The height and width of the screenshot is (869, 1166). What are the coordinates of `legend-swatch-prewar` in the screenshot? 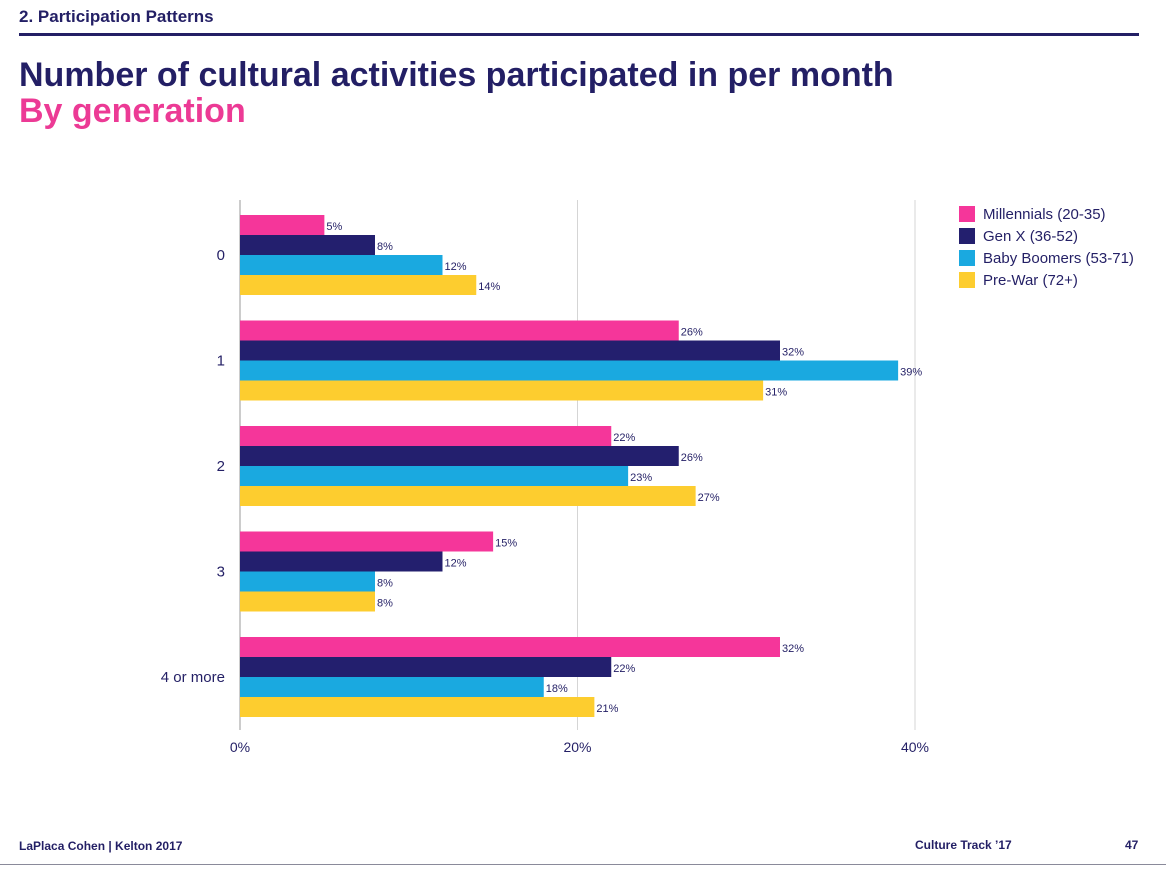 It's located at (967, 280).